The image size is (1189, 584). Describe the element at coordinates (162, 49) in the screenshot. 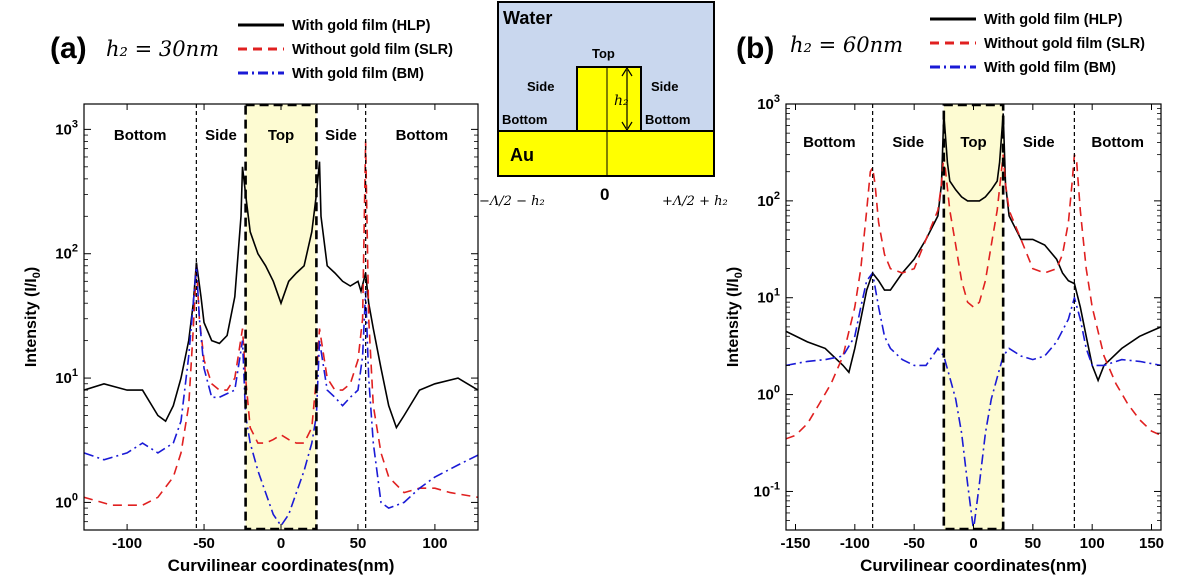

I see `panel-a-h2: h₂ = 30nm` at that location.